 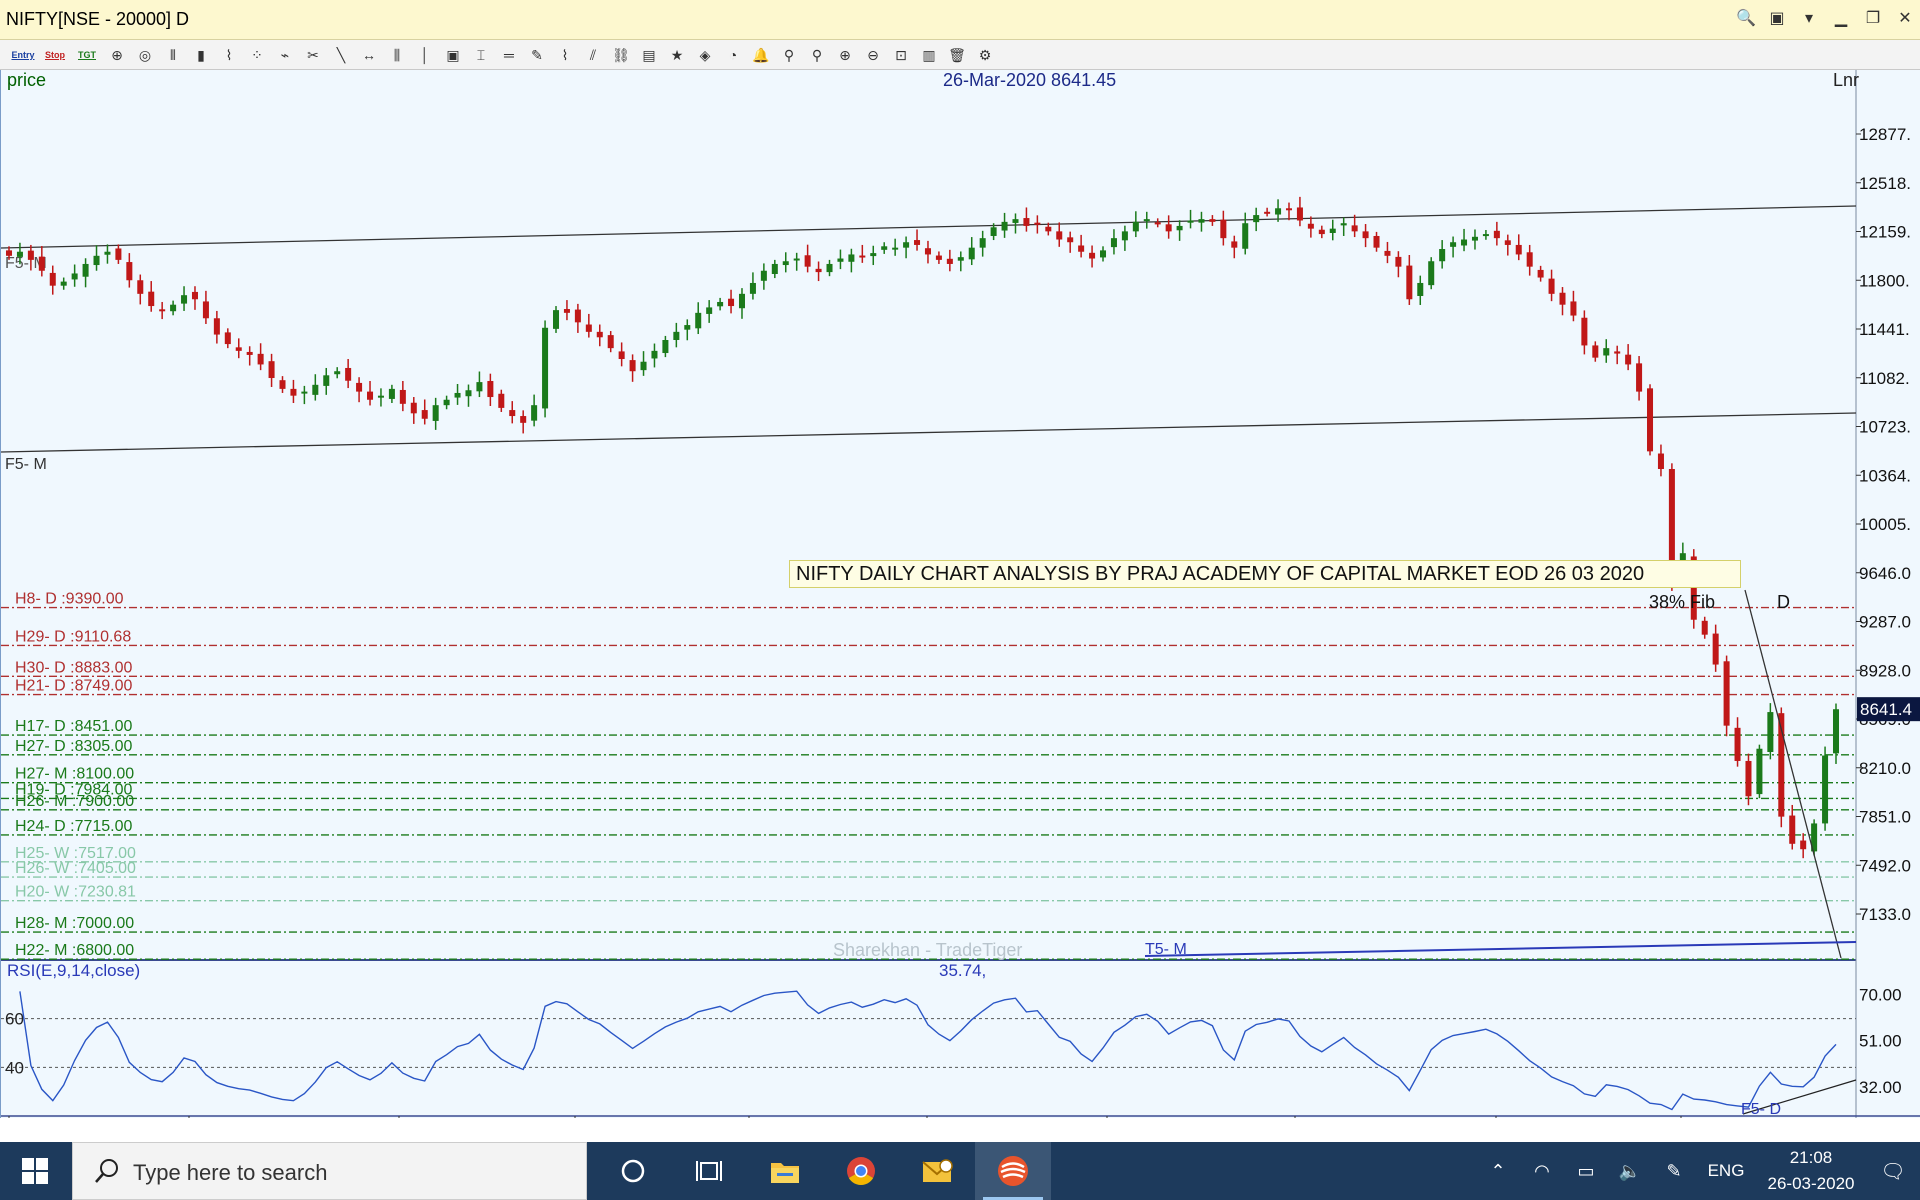 I want to click on zoom-fit-icon: ⊡, so click(x=901, y=54).